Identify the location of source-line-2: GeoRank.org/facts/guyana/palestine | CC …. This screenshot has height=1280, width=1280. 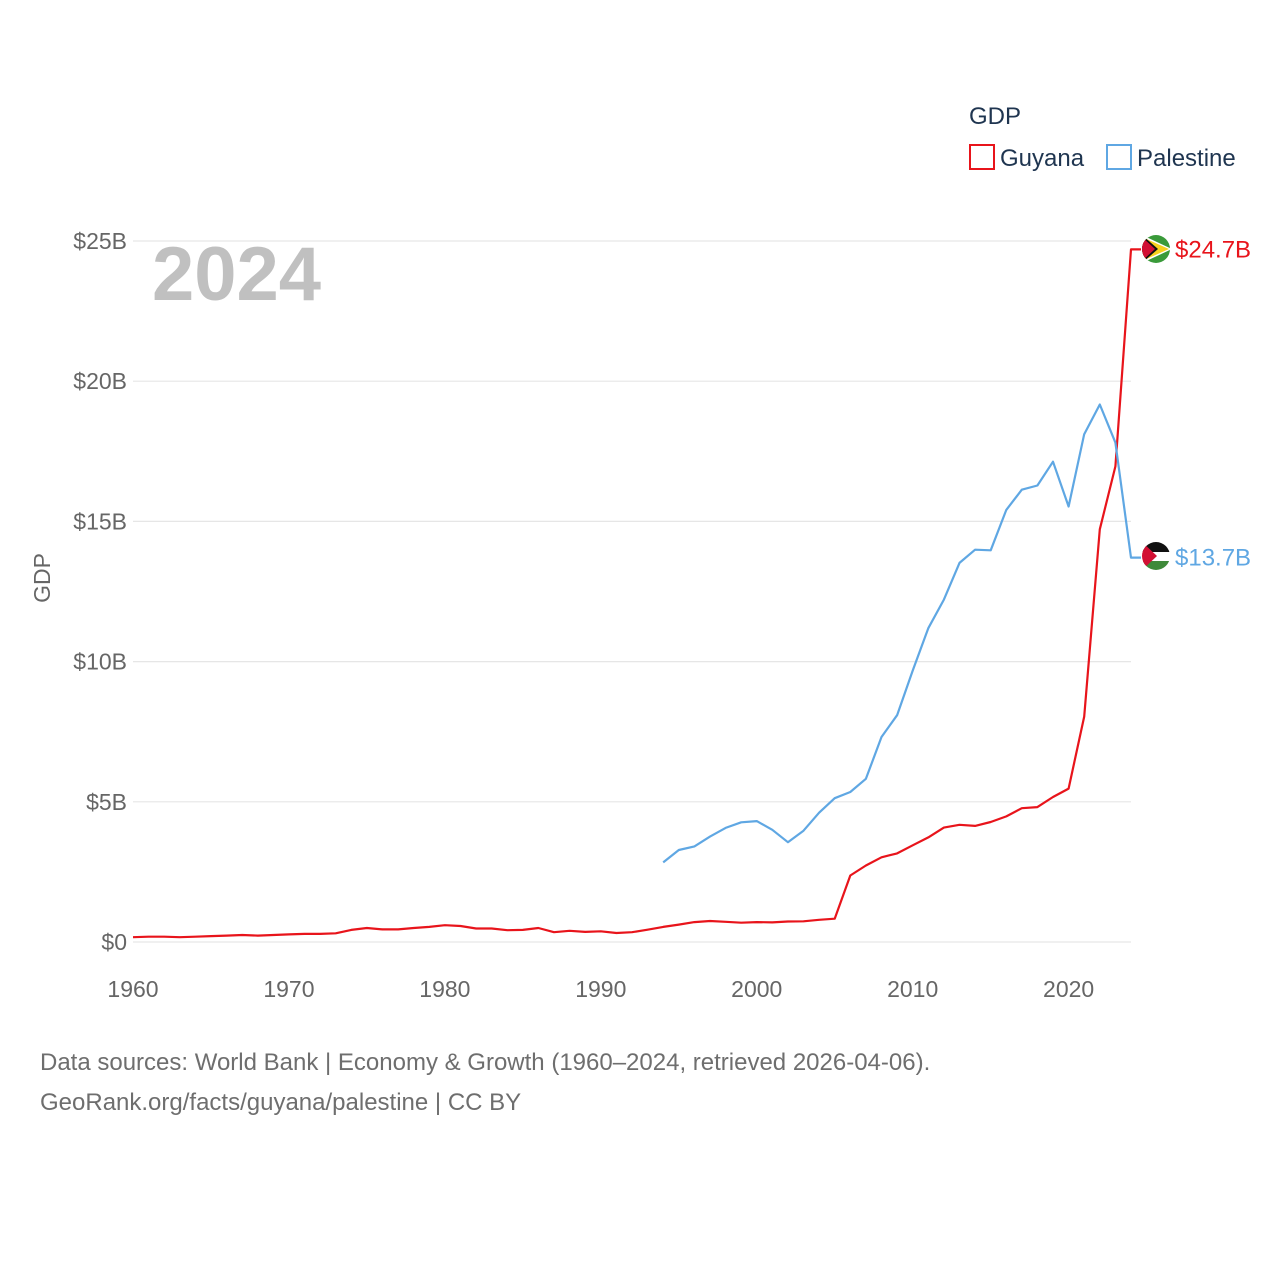
(281, 1102).